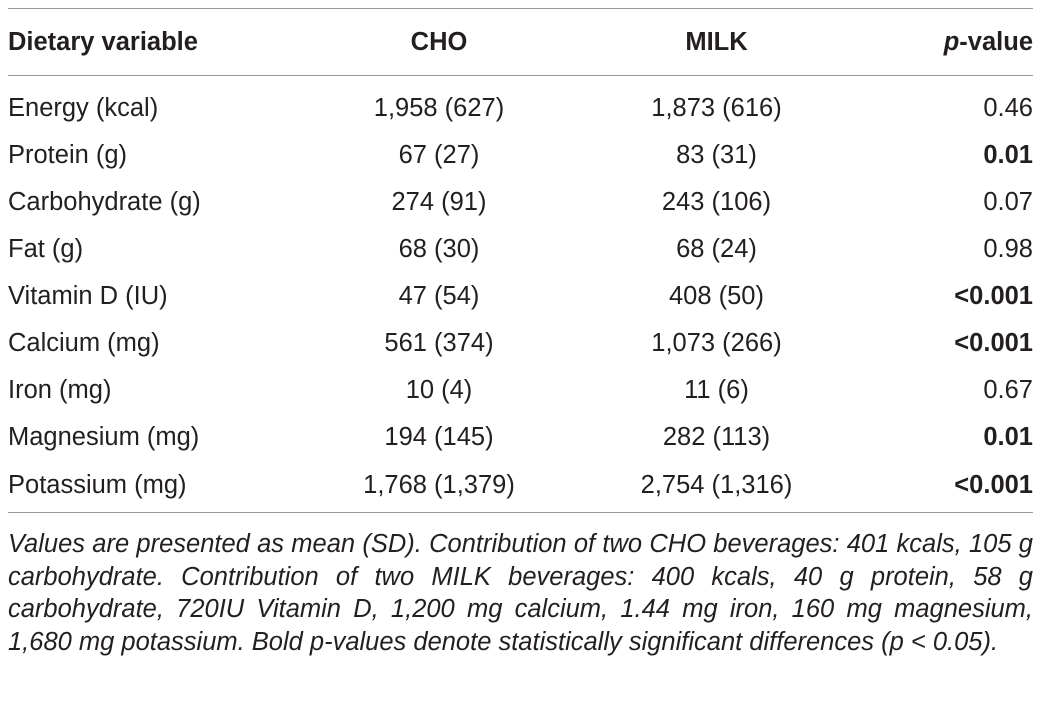 This screenshot has height=724, width=1041. I want to click on table-row: Carbohydrate (g) 274 (91) 243 (106) 0.07, so click(520, 202).